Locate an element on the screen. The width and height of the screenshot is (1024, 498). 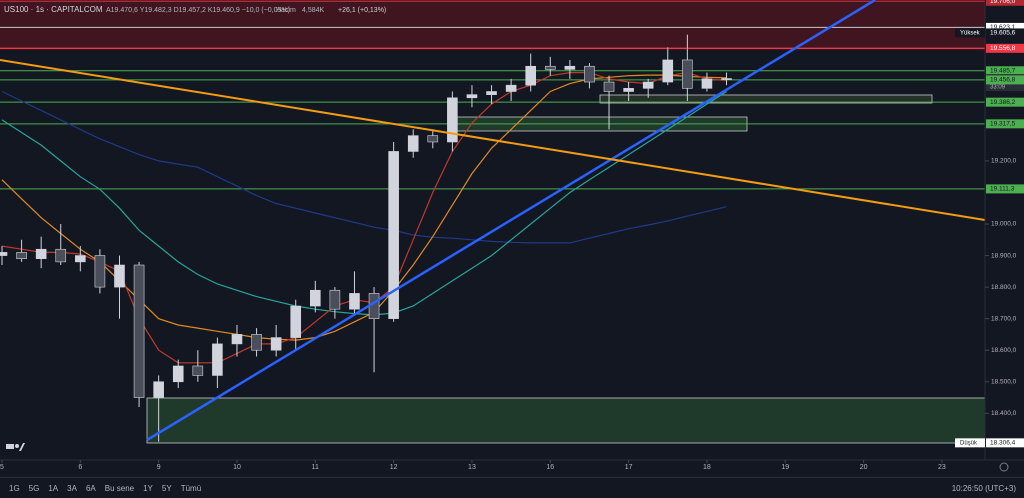
x-tick-label: 18 is located at coordinates (707, 467).